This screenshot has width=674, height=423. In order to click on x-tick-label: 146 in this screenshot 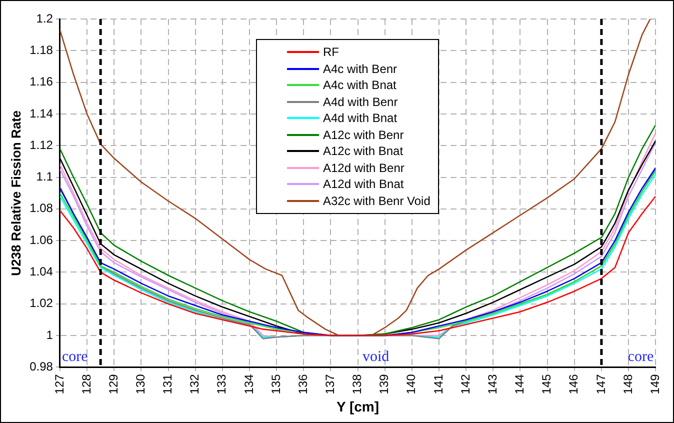, I will do `click(573, 384)`.